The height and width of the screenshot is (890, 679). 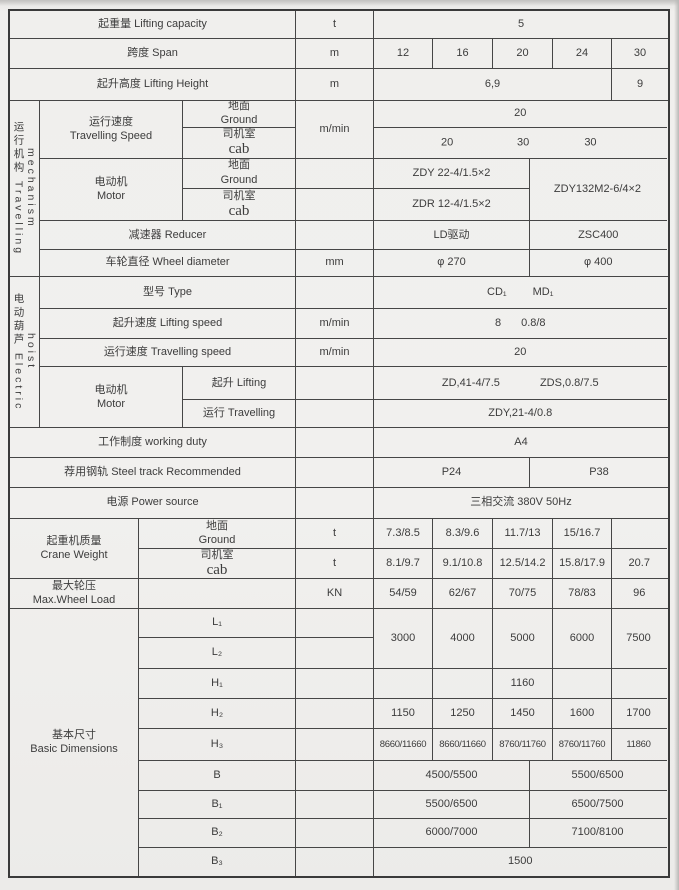 I want to click on speed-ground-zh: 地面, so click(x=239, y=107).